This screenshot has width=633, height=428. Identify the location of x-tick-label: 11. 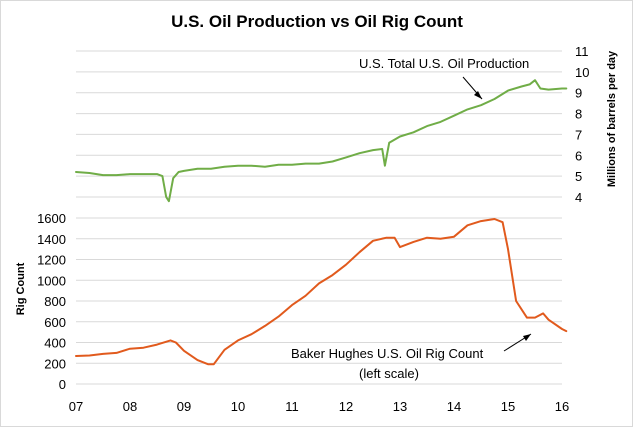
(292, 406).